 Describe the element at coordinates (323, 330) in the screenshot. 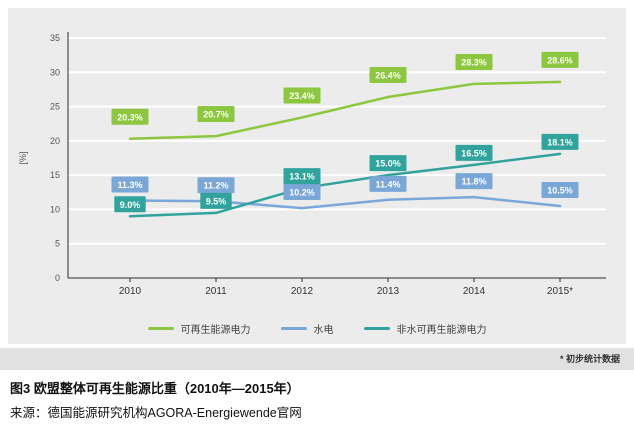

I see `legend-label: 水电` at that location.